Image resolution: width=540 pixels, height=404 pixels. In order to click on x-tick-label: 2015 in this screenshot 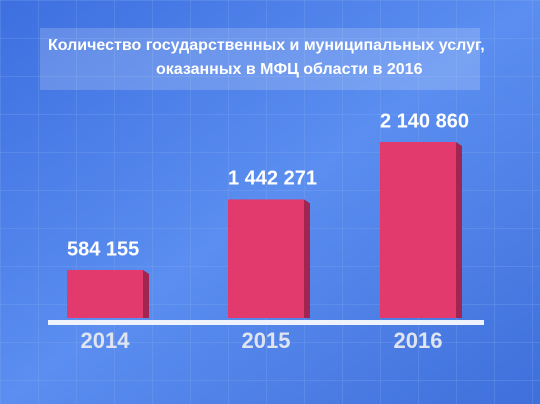, I will do `click(266, 340)`.